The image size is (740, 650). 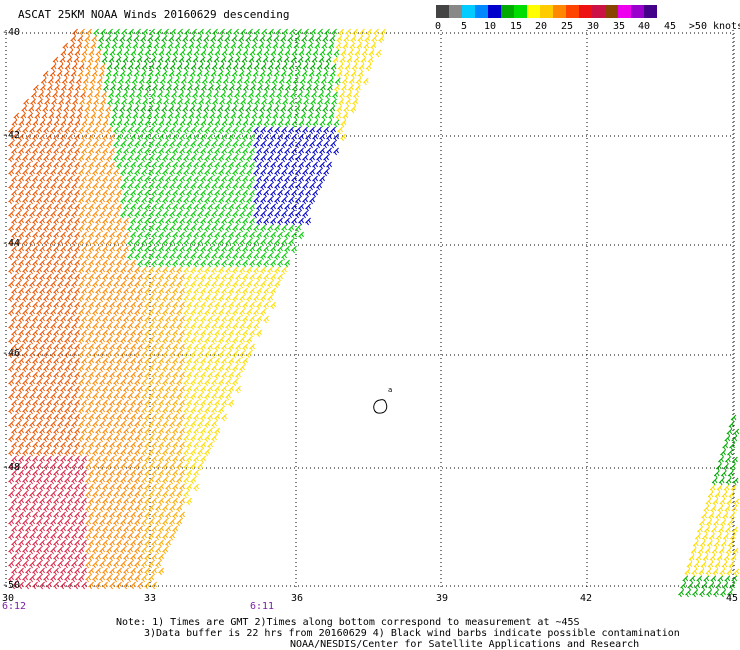 I want to click on lon-label-33: 33, so click(x=150, y=598).